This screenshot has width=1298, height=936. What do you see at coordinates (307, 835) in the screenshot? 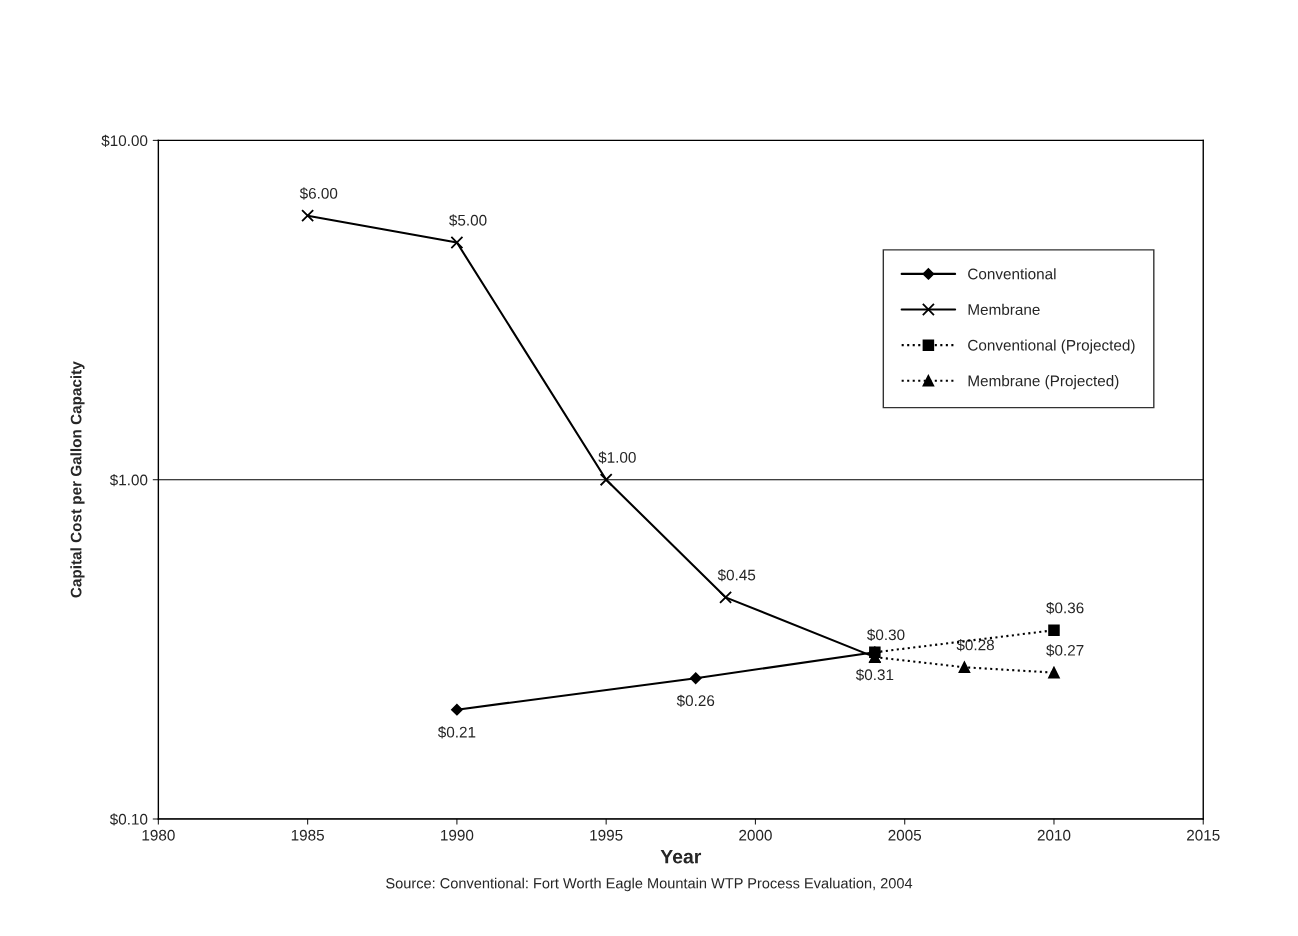
I see `x-tick-label: 1985` at bounding box center [307, 835].